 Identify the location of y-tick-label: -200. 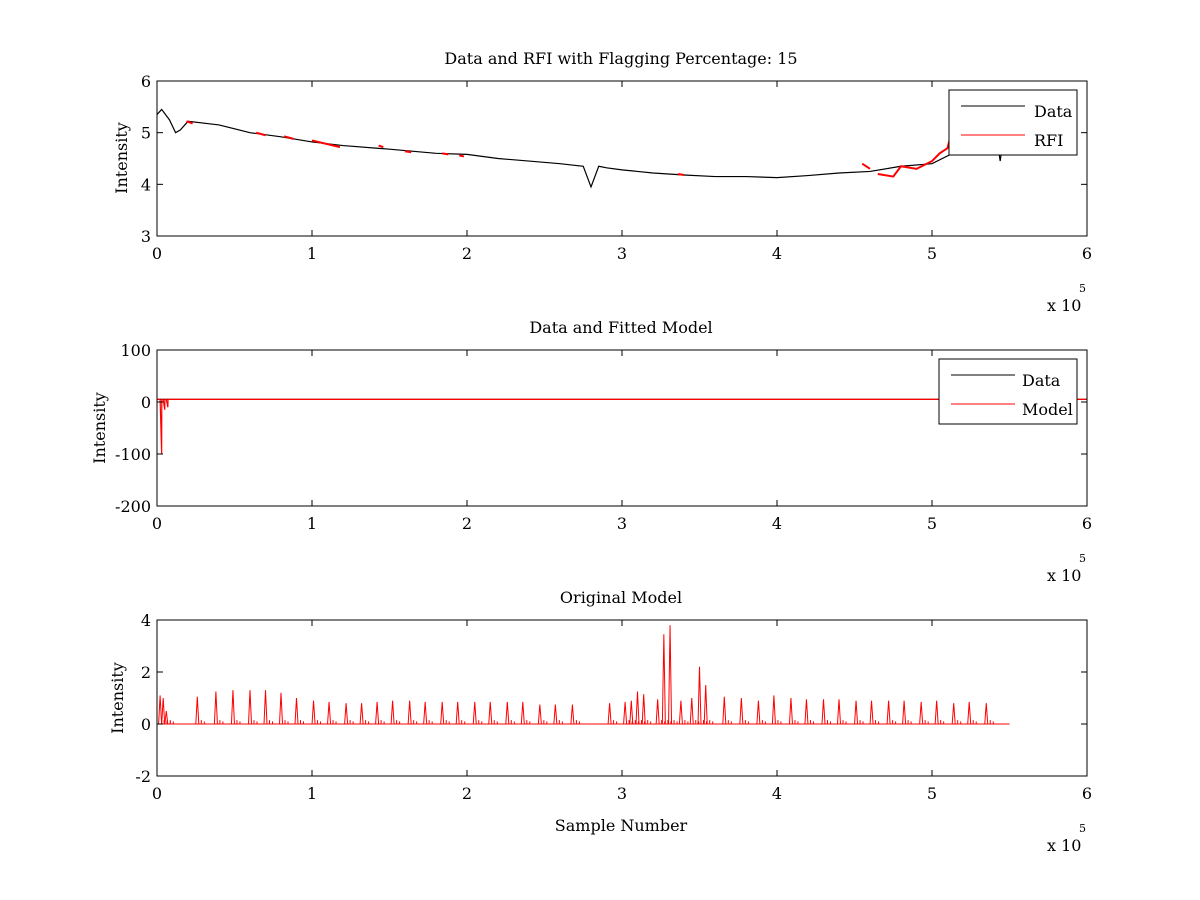
(133, 506).